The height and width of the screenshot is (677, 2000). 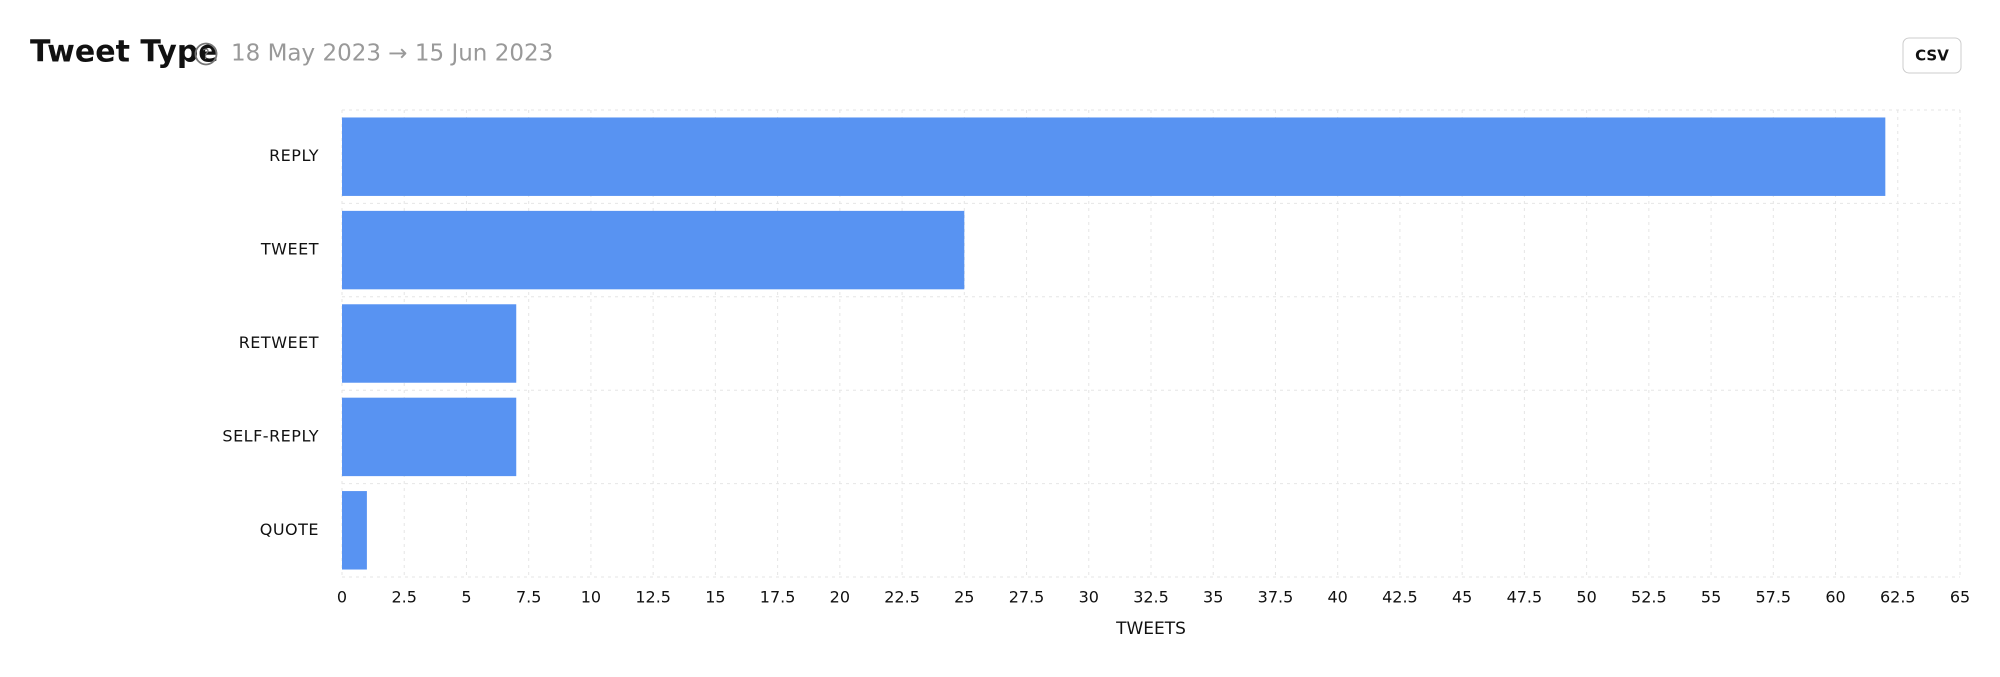 What do you see at coordinates (289, 249) in the screenshot?
I see `y-tick-label: TWEET` at bounding box center [289, 249].